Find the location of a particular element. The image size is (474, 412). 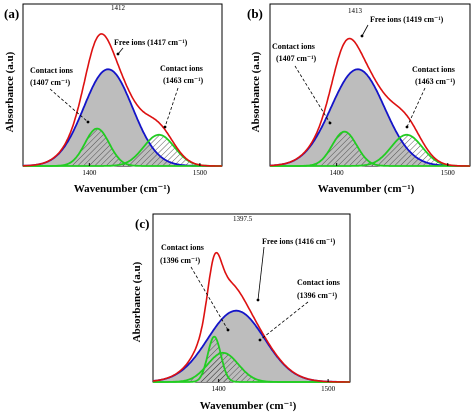

peak-label: 1412 is located at coordinates (118, 8).